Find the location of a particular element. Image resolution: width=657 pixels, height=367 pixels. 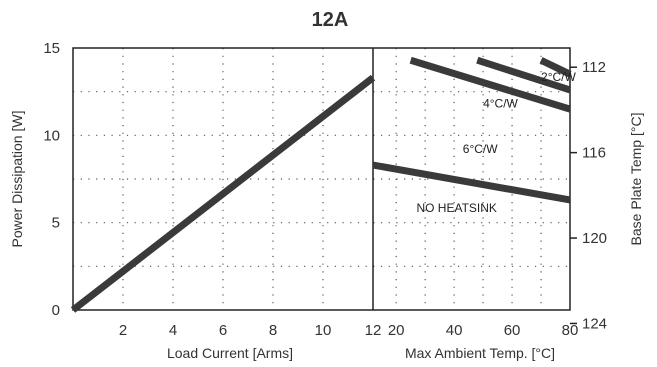

y2-tick-label: 124 is located at coordinates (594, 323).